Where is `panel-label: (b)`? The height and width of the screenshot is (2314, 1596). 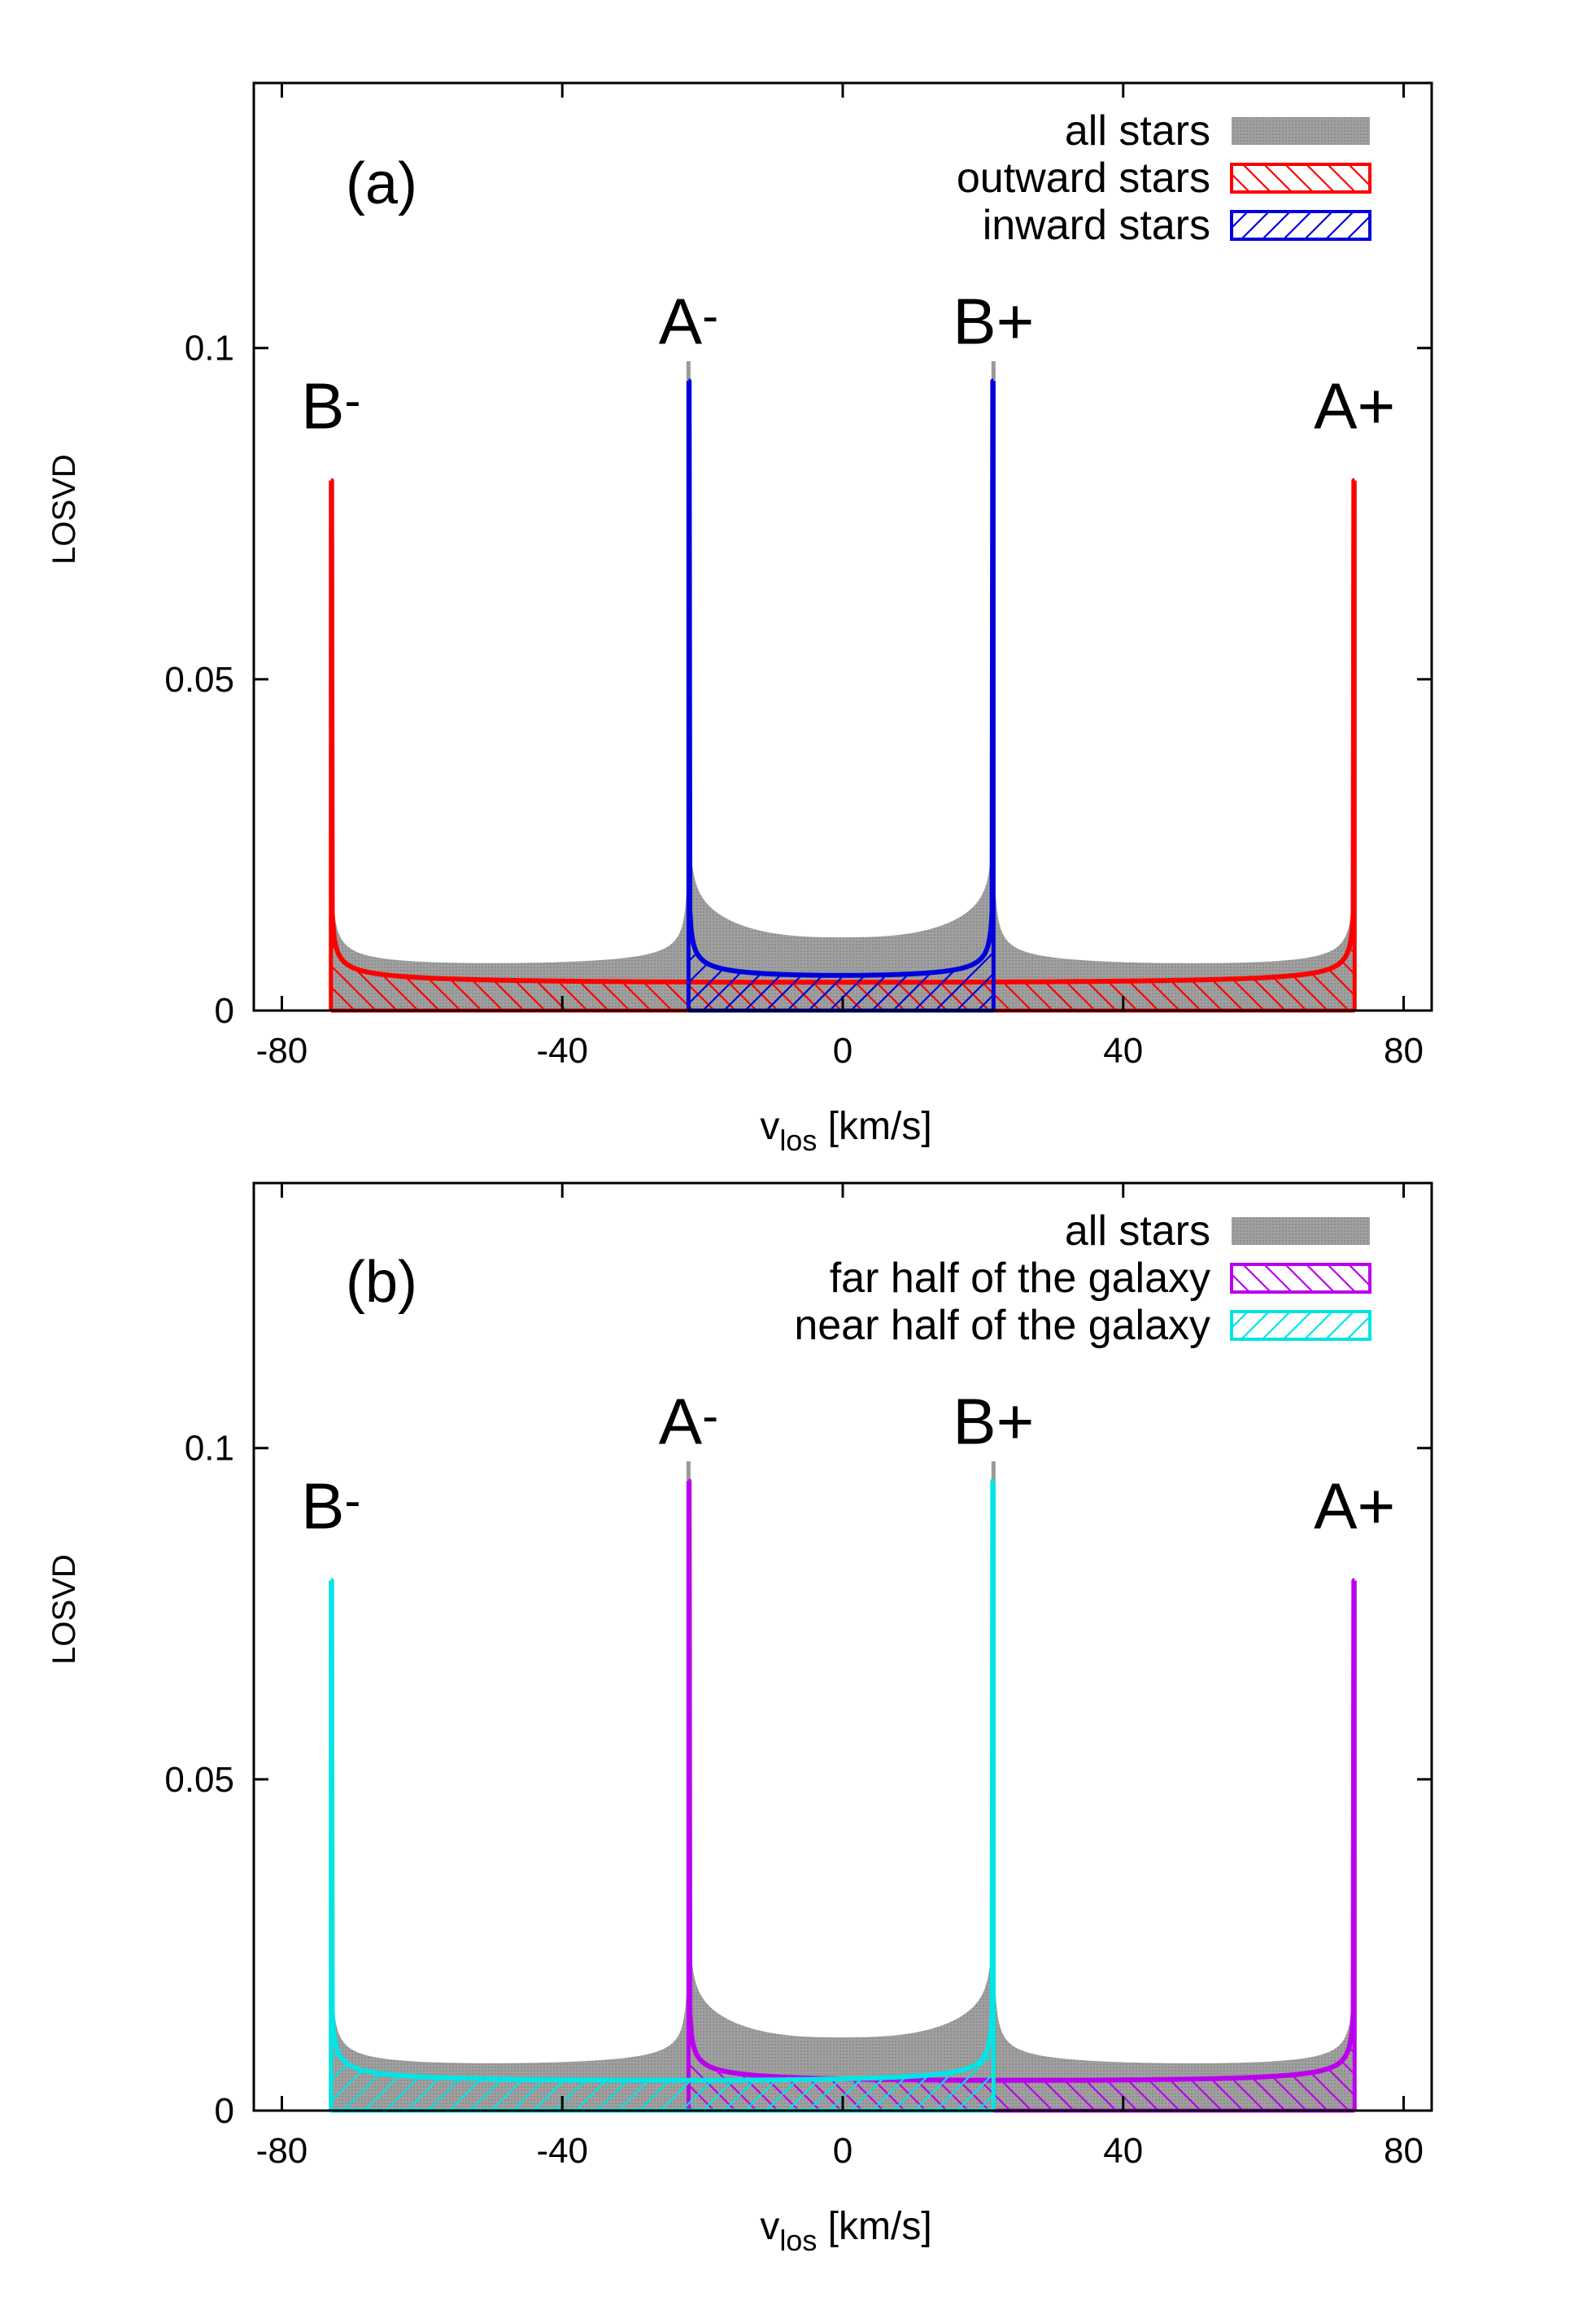
panel-label: (b) is located at coordinates (381, 1283).